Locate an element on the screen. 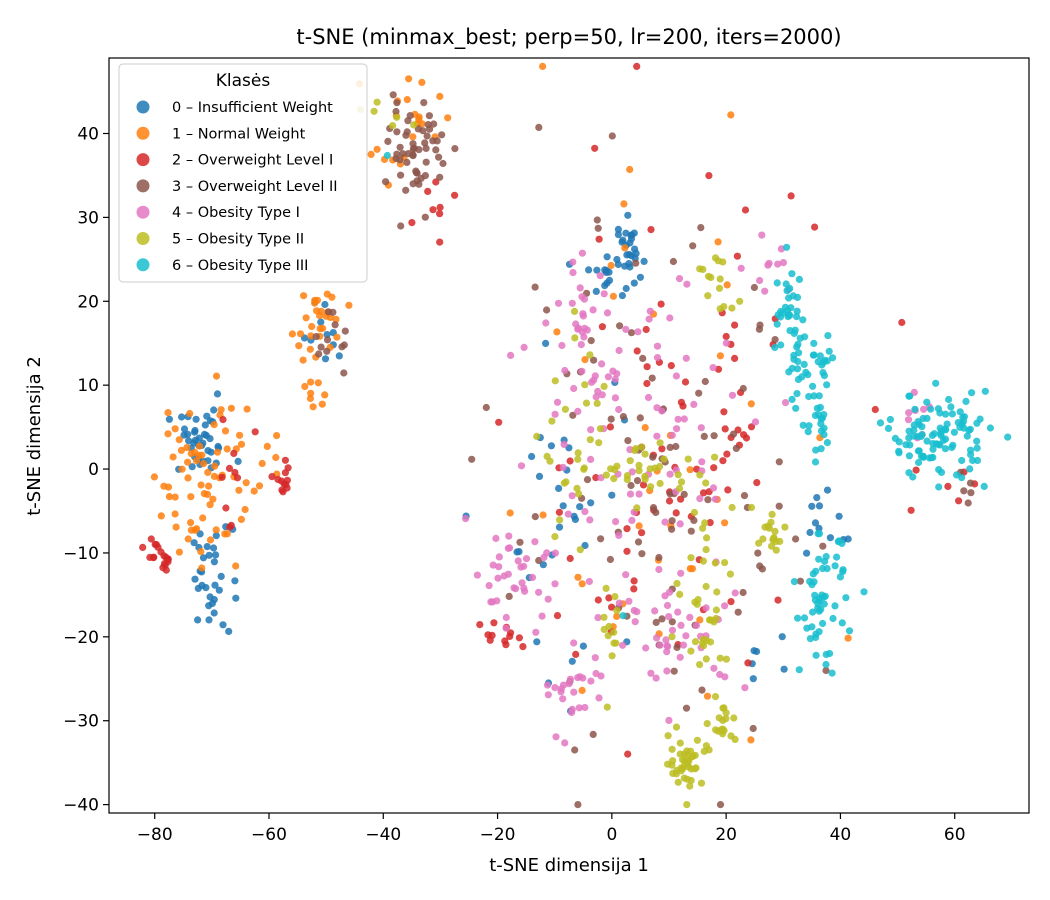  x-tick-label: −40 is located at coordinates (383, 835).